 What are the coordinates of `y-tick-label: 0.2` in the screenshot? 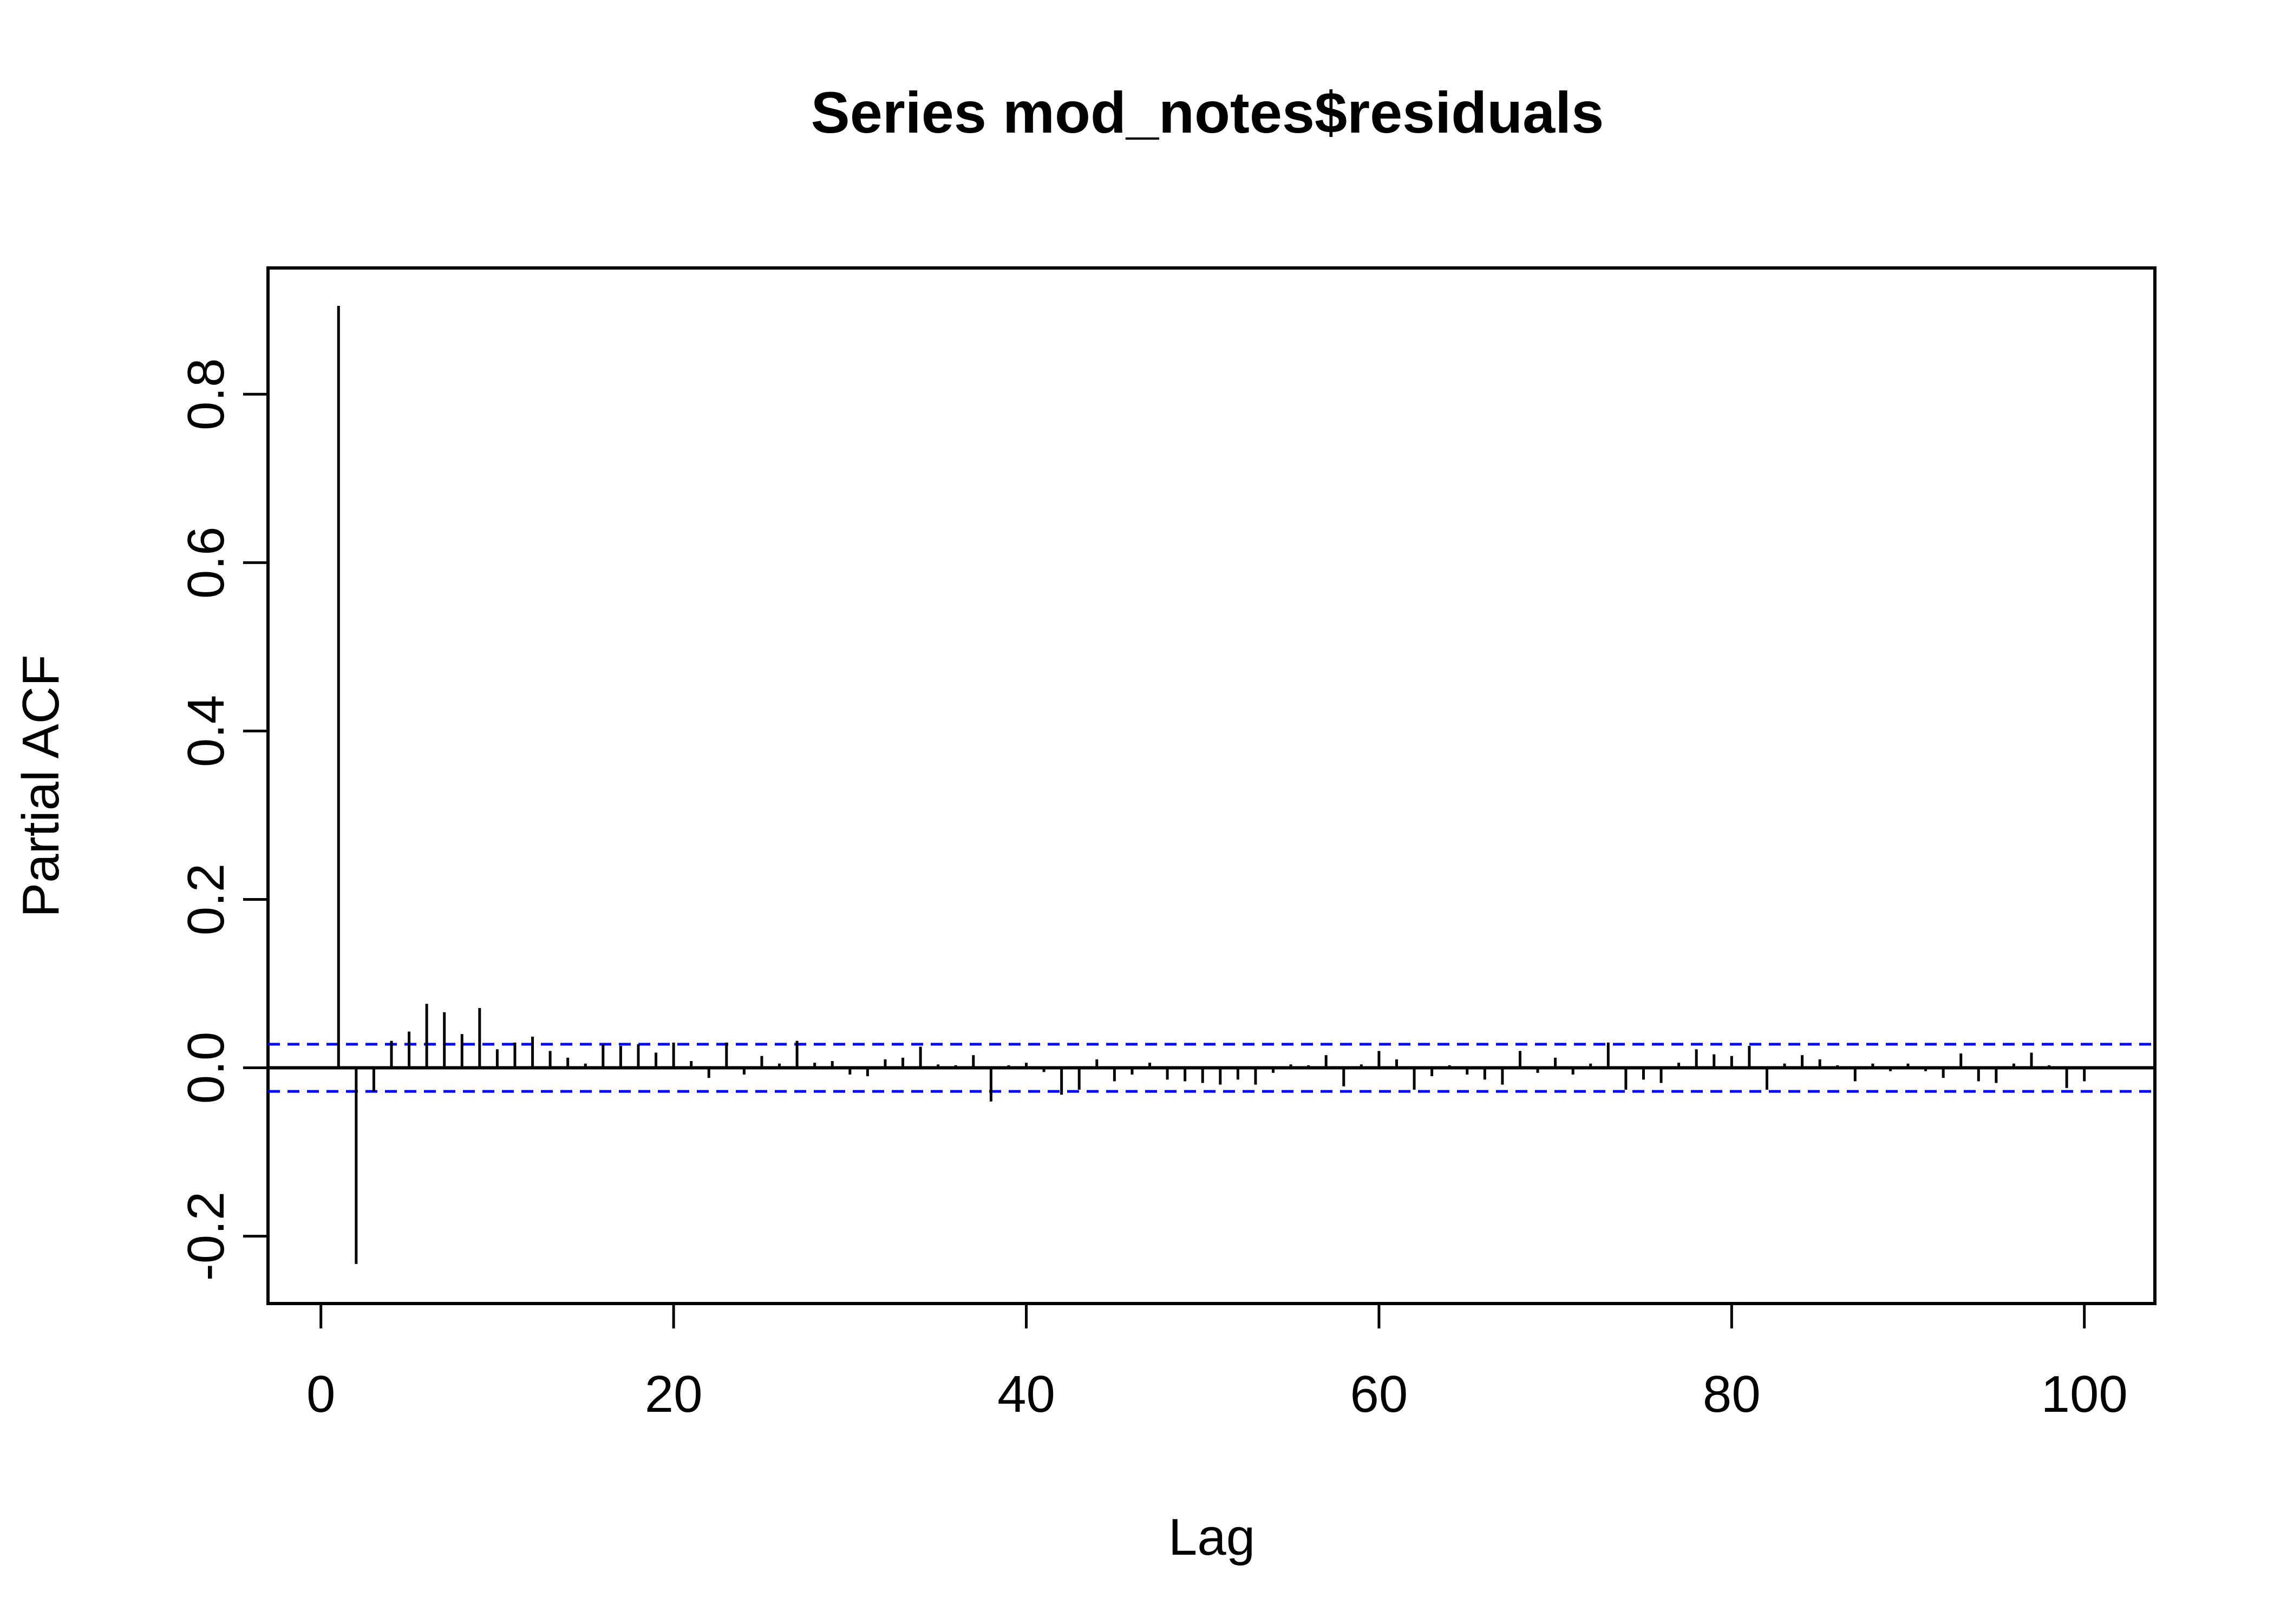 It's located at (206, 899).